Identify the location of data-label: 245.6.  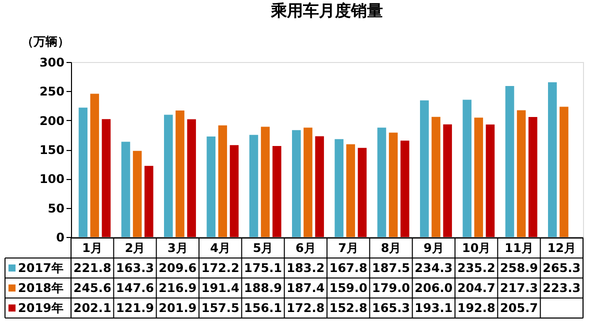
(92, 288).